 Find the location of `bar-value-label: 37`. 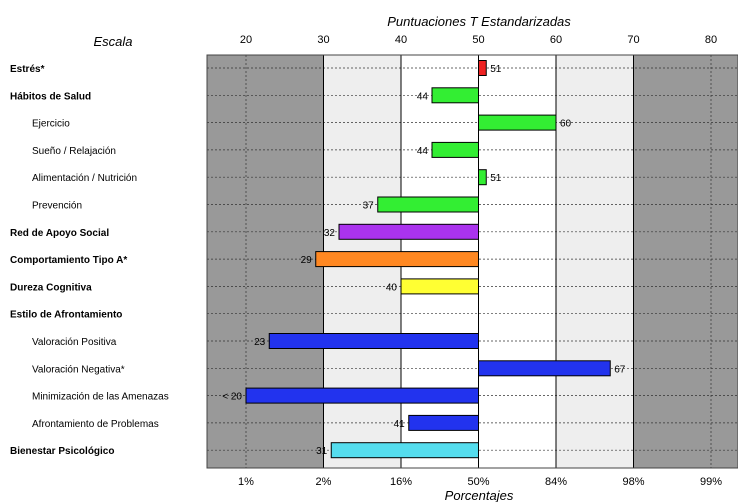

bar-value-label: 37 is located at coordinates (369, 206).